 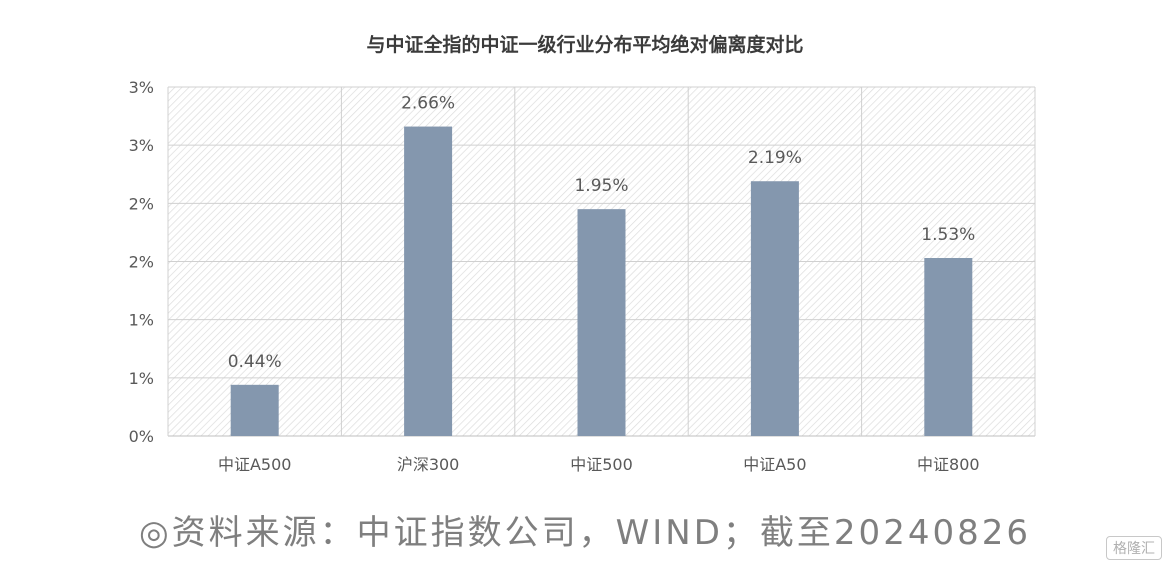 I want to click on source-note: ◎资料来源：中证指数公司，WIND；截至20240826, so click(x=585, y=533).